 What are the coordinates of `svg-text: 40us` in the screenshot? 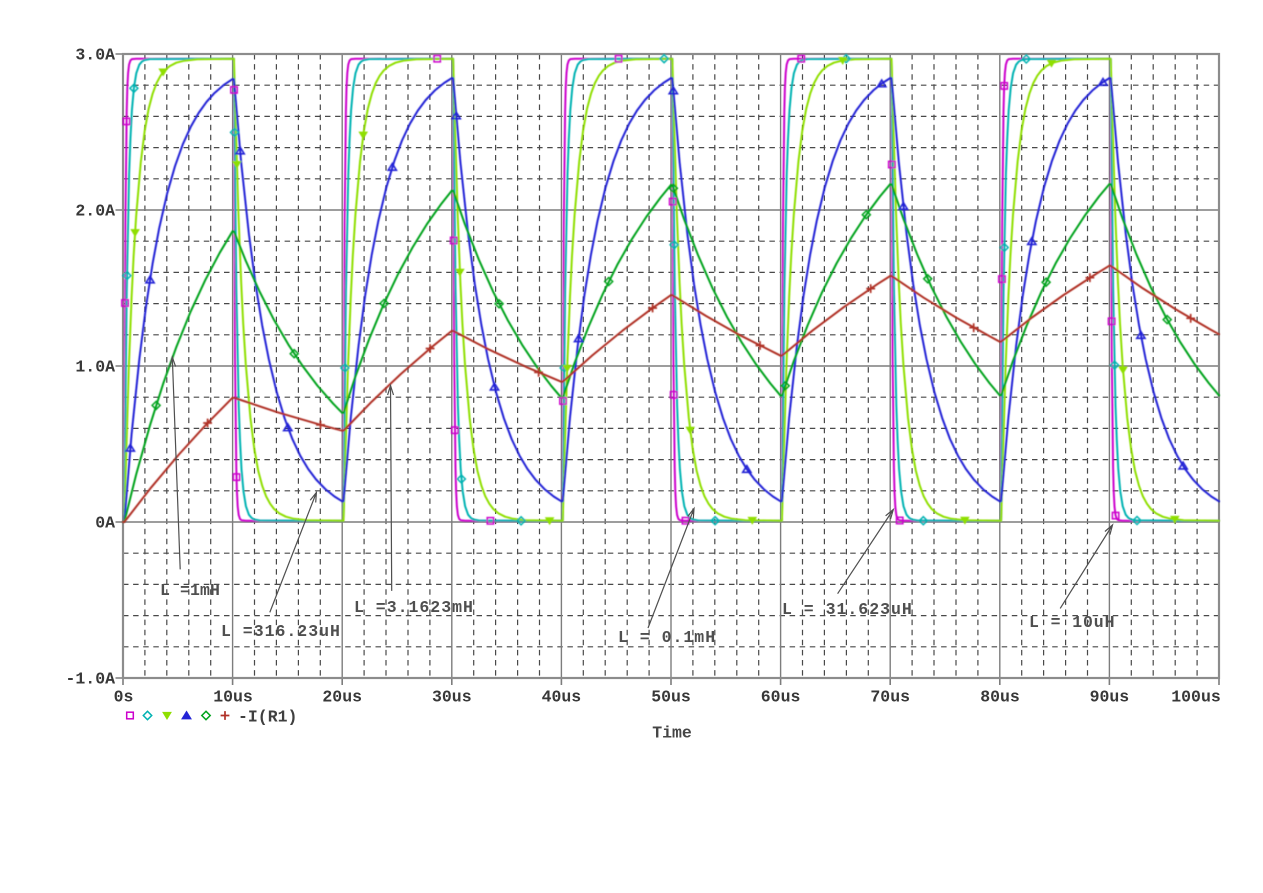 It's located at (562, 697).